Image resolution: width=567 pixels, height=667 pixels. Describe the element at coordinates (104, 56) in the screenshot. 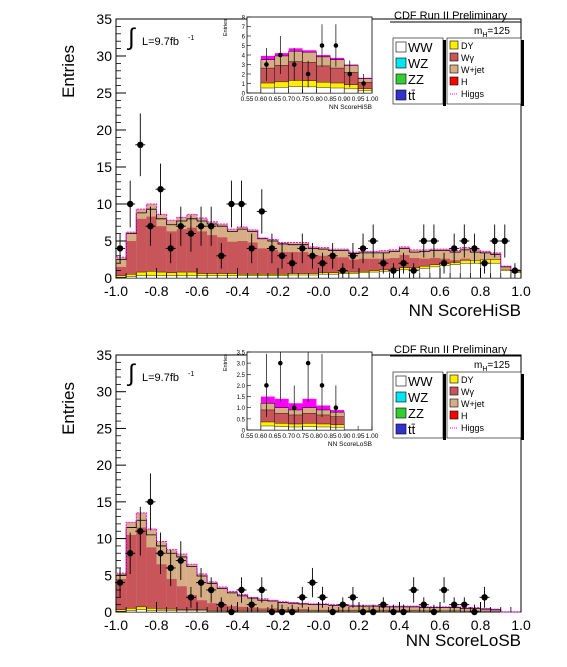

I see `y-tick-label: 30` at that location.